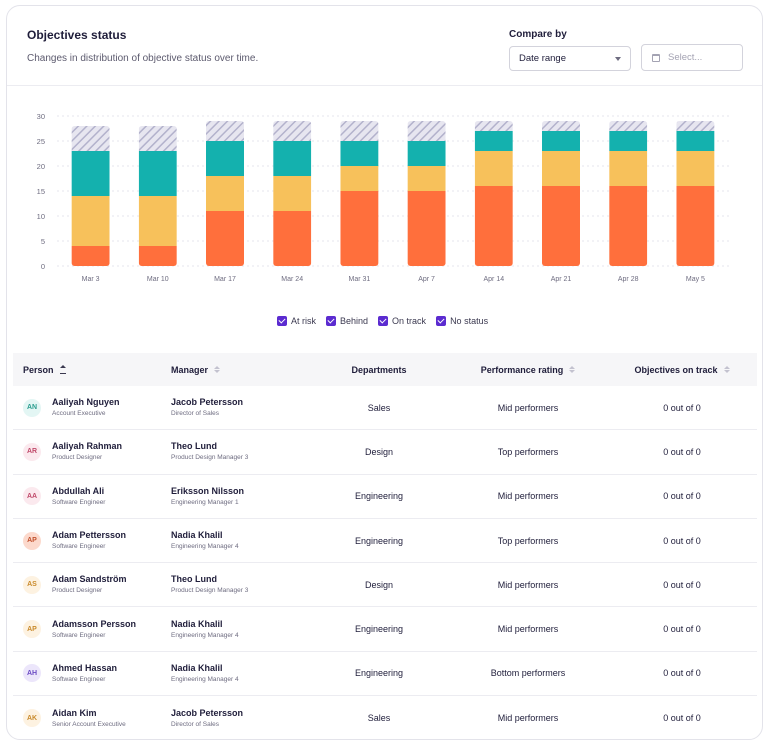 This screenshot has width=768, height=743. I want to click on person-name: Adam Sandström, so click(89, 579).